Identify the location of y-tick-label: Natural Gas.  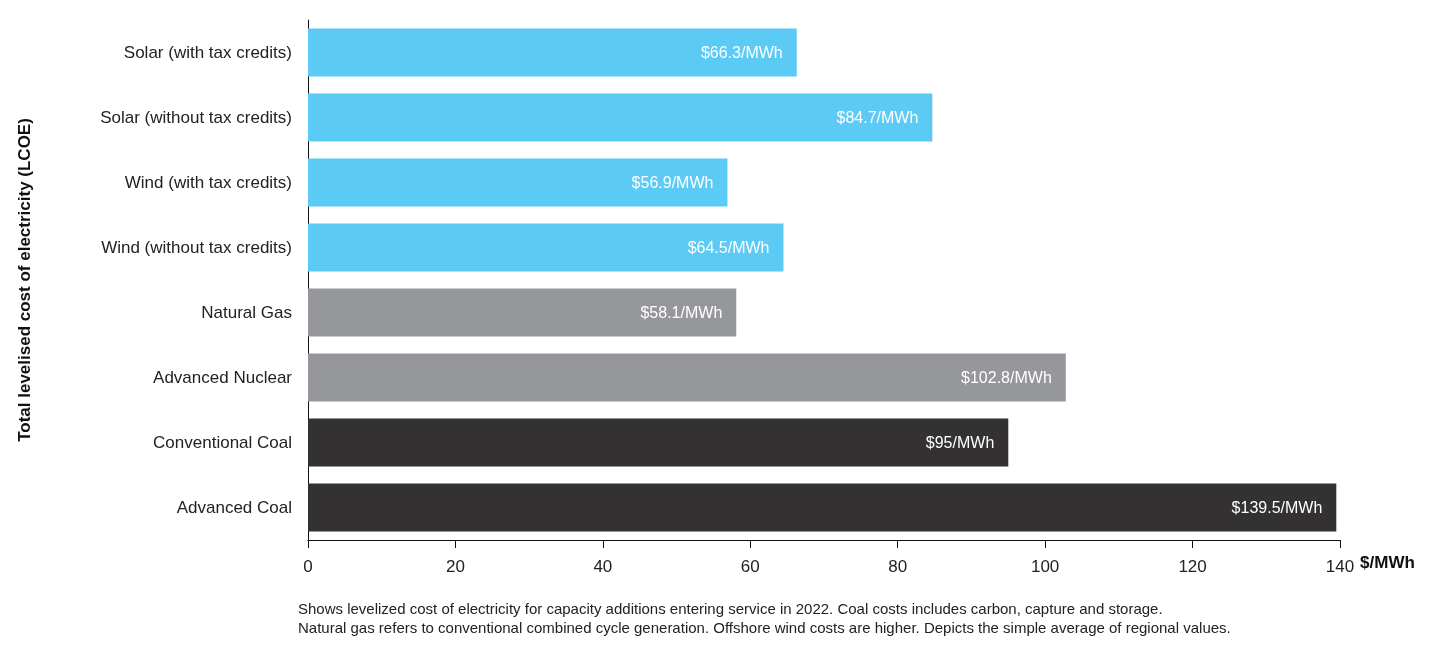
(246, 312).